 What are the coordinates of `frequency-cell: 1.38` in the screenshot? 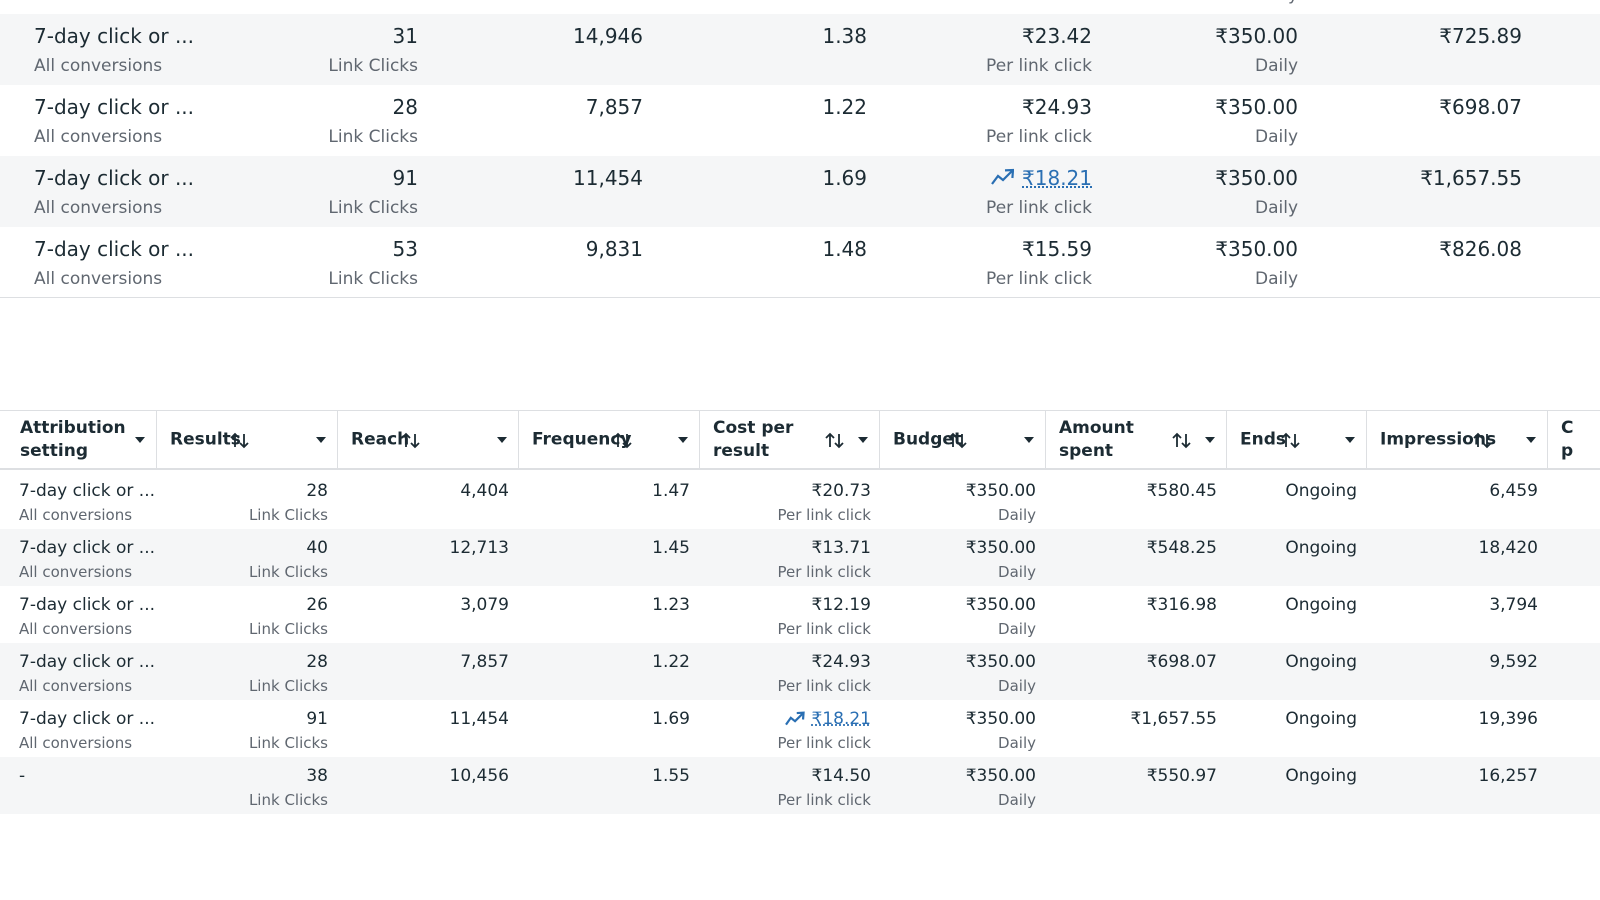 It's located at (844, 36).